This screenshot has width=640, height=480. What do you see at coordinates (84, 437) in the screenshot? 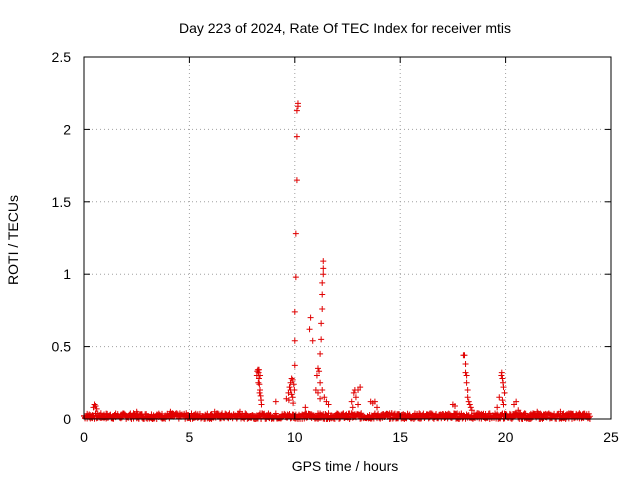
I see `x-tick-label: 0` at bounding box center [84, 437].